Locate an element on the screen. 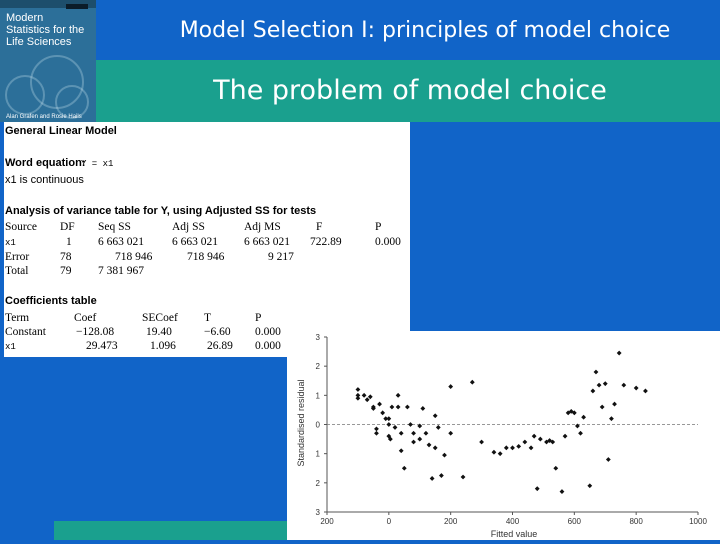  anova-cell: 0.000 is located at coordinates (388, 242).